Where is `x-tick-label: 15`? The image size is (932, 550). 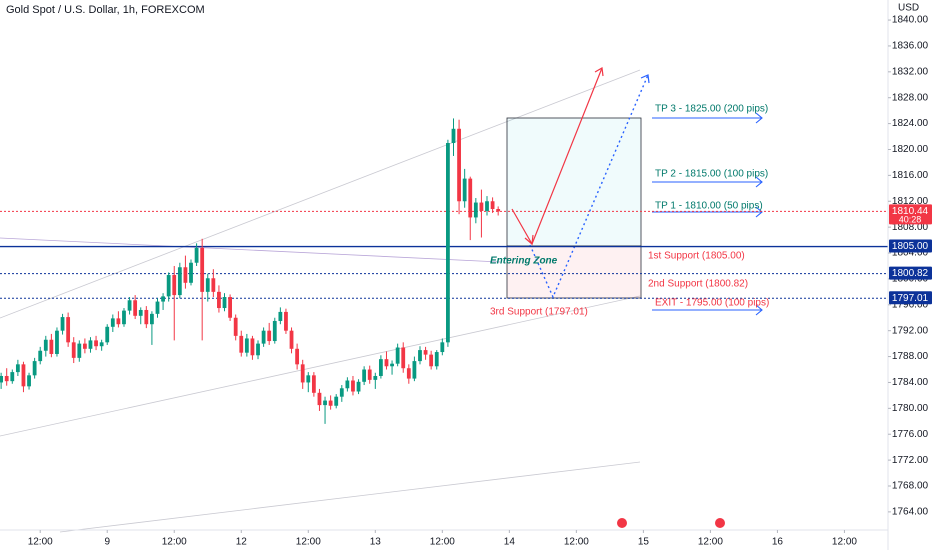
x-tick-label: 15 is located at coordinates (644, 542).